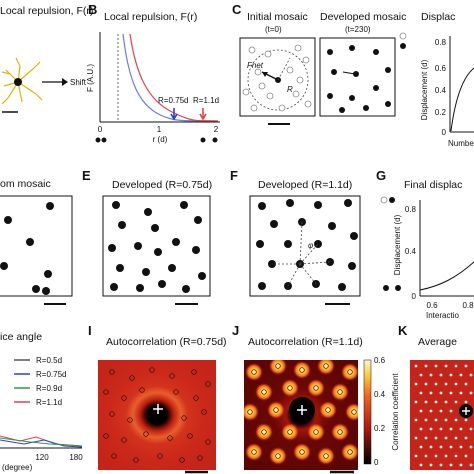 Image resolution: width=474 pixels, height=474 pixels. I want to click on panel-c2-ytick-3: 0.6, so click(441, 68).